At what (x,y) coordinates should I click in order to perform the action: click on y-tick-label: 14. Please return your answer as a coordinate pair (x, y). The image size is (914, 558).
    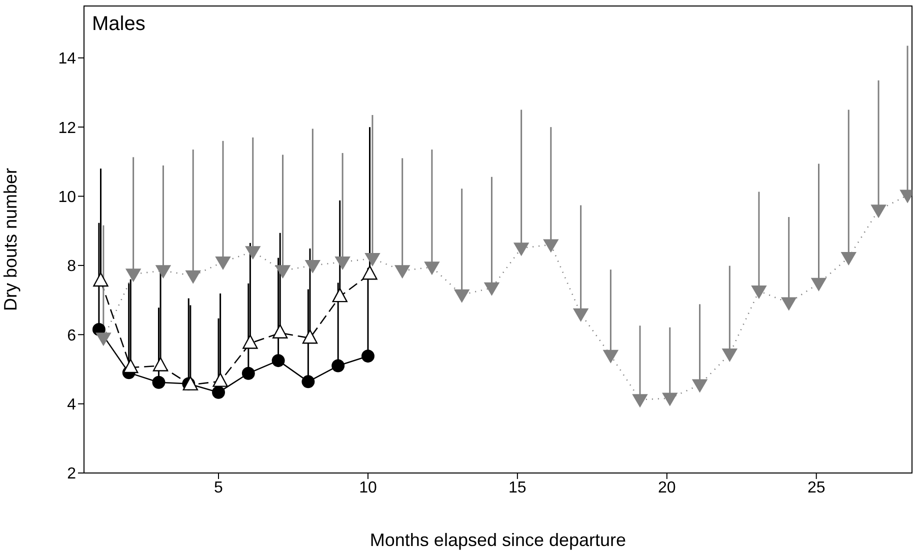
    Looking at the image, I should click on (67, 59).